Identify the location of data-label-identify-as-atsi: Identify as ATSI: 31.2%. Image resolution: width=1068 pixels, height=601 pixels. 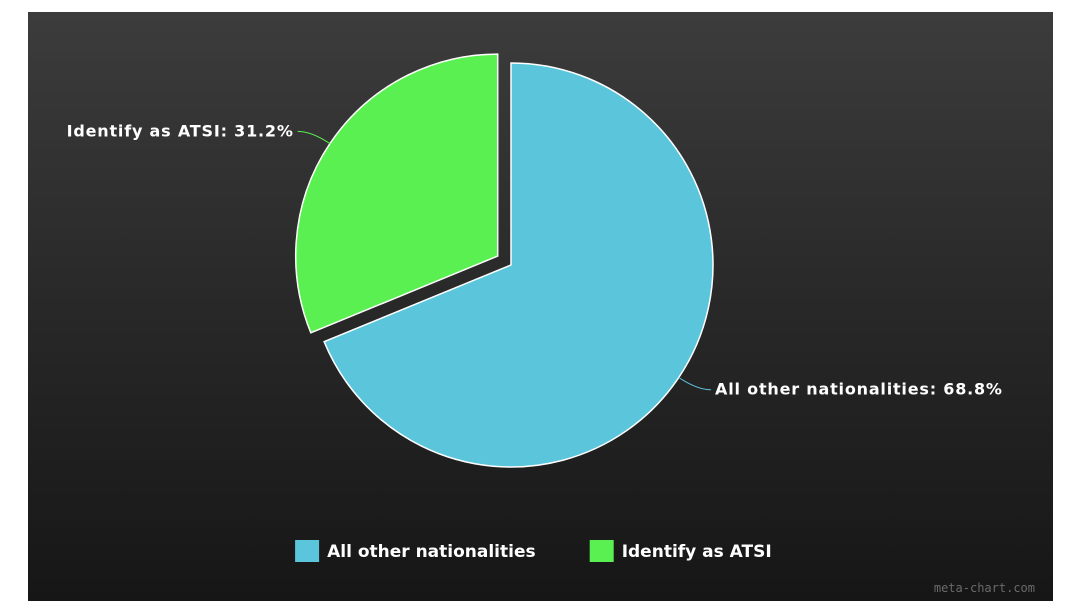
(180, 130).